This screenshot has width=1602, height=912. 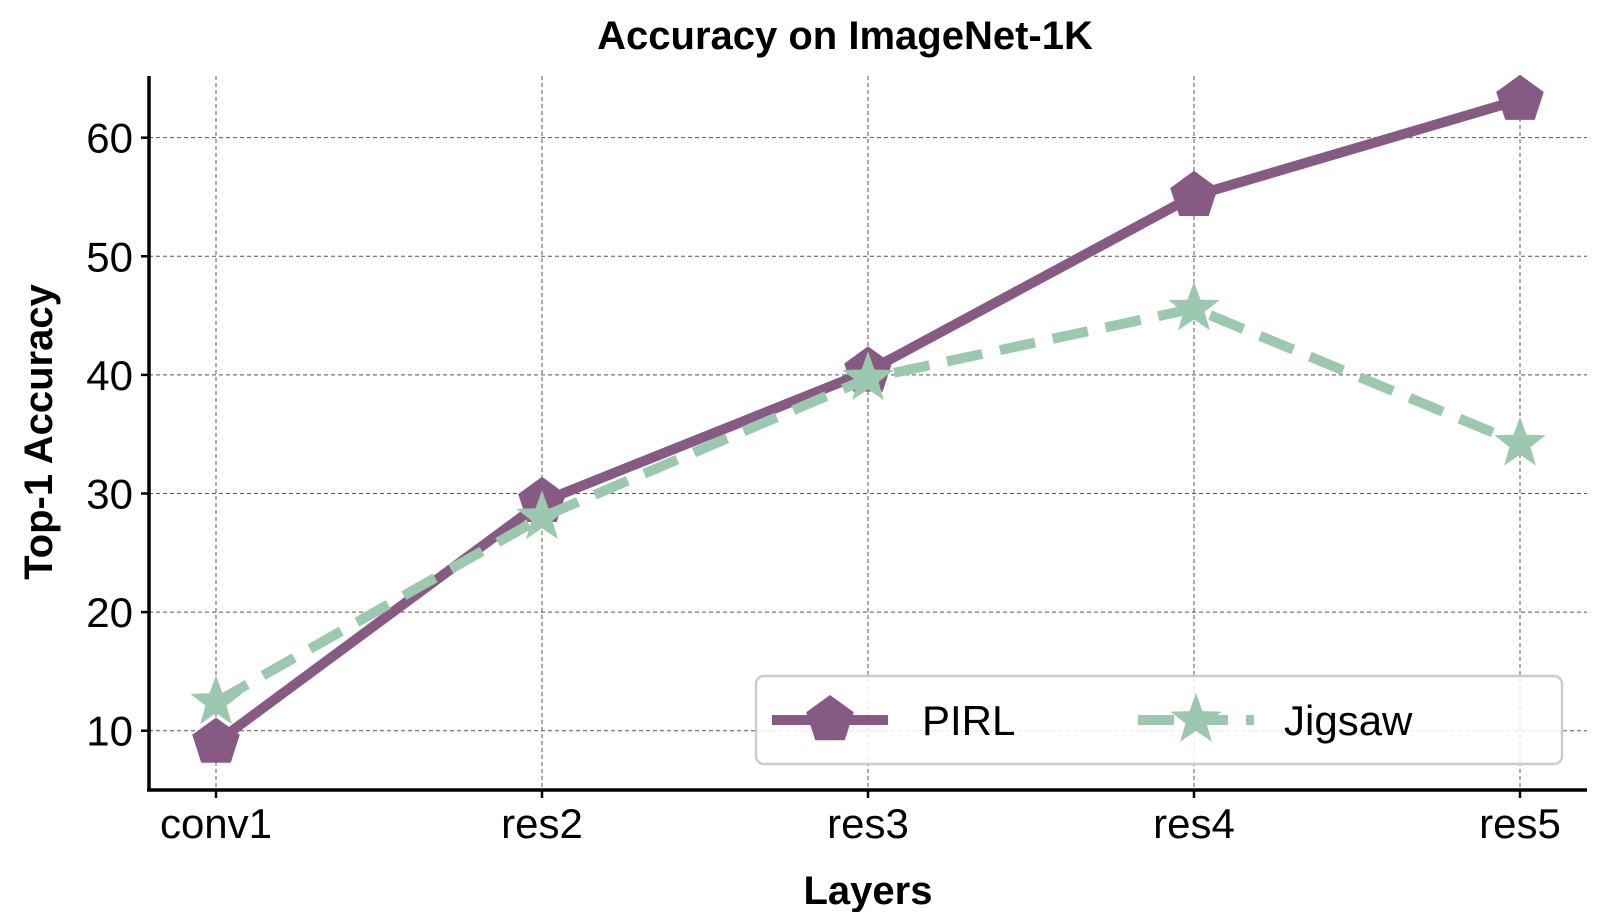 I want to click on legend: PIRL Jigsaw, so click(x=1159, y=720).